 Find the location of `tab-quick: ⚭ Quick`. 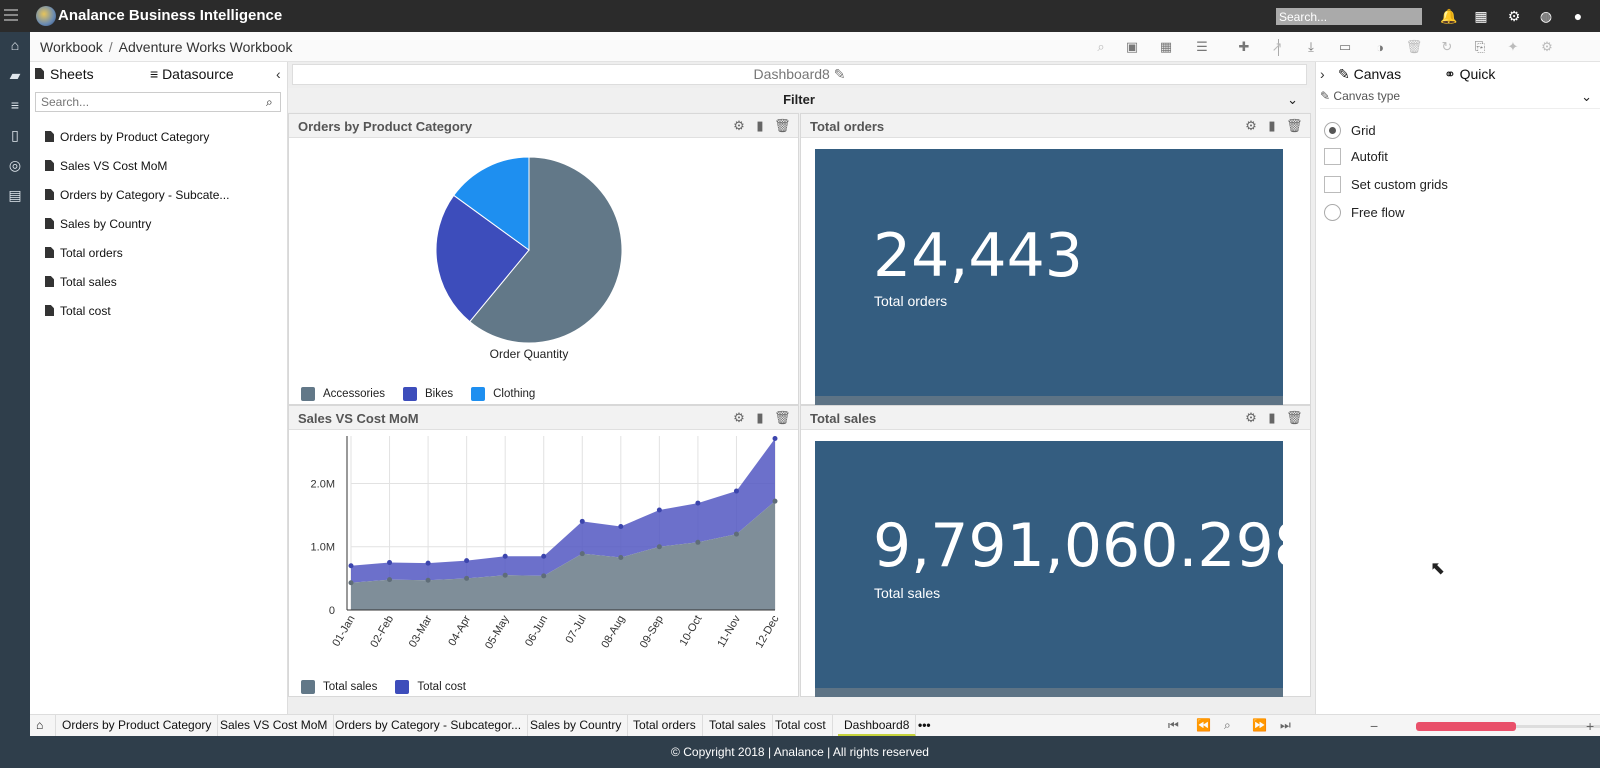

tab-quick: ⚭ Quick is located at coordinates (1469, 74).